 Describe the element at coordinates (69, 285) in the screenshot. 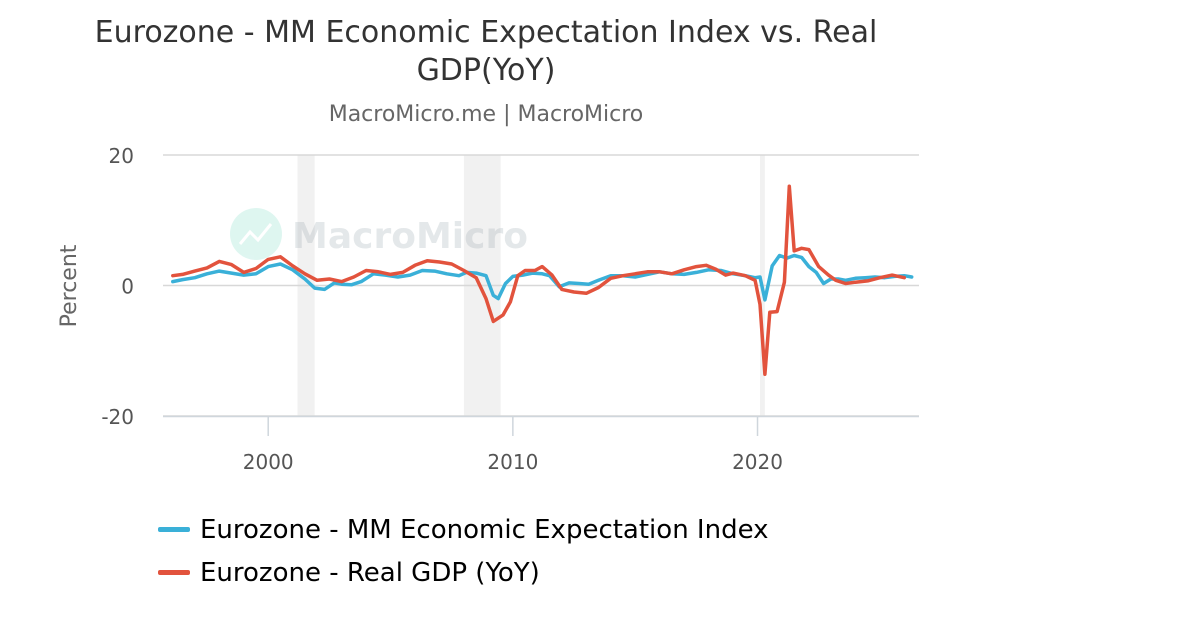

I see `y-axis-label: Percent` at that location.